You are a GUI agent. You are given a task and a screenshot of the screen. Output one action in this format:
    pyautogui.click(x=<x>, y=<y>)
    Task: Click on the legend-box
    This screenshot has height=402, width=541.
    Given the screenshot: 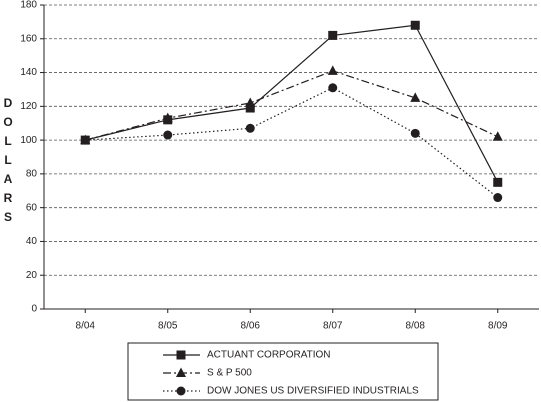 What is the action you would take?
    pyautogui.click(x=283, y=371)
    